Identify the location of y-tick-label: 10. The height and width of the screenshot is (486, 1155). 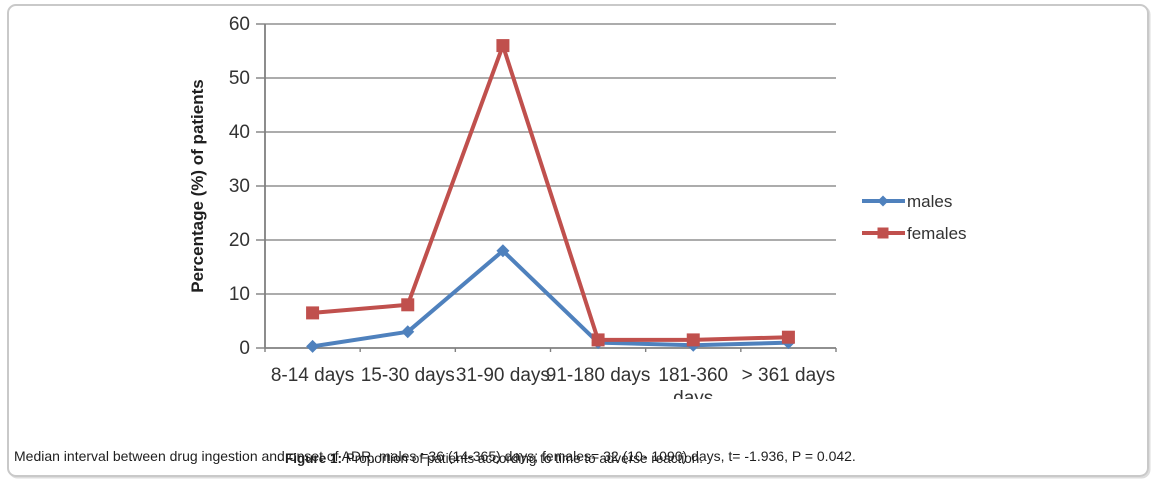
(239, 294).